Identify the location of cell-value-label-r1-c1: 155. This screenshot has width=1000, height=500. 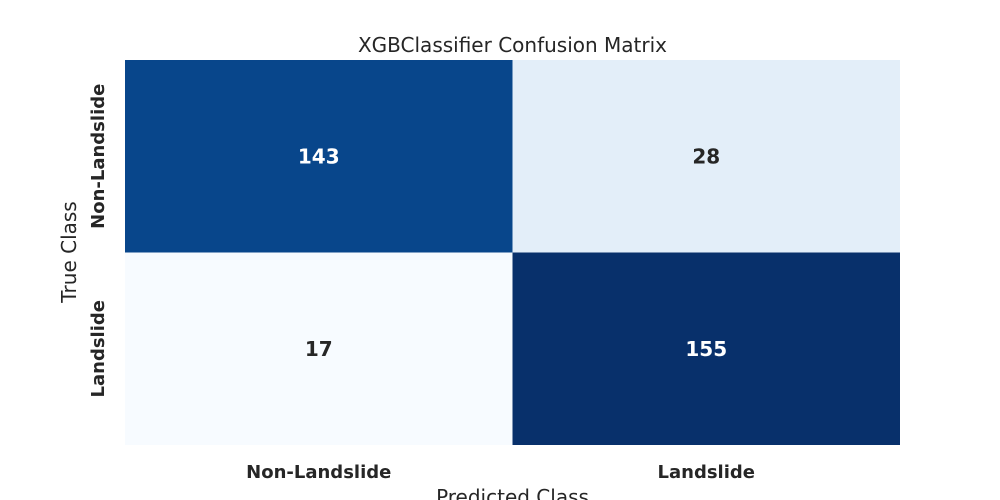
(706, 349).